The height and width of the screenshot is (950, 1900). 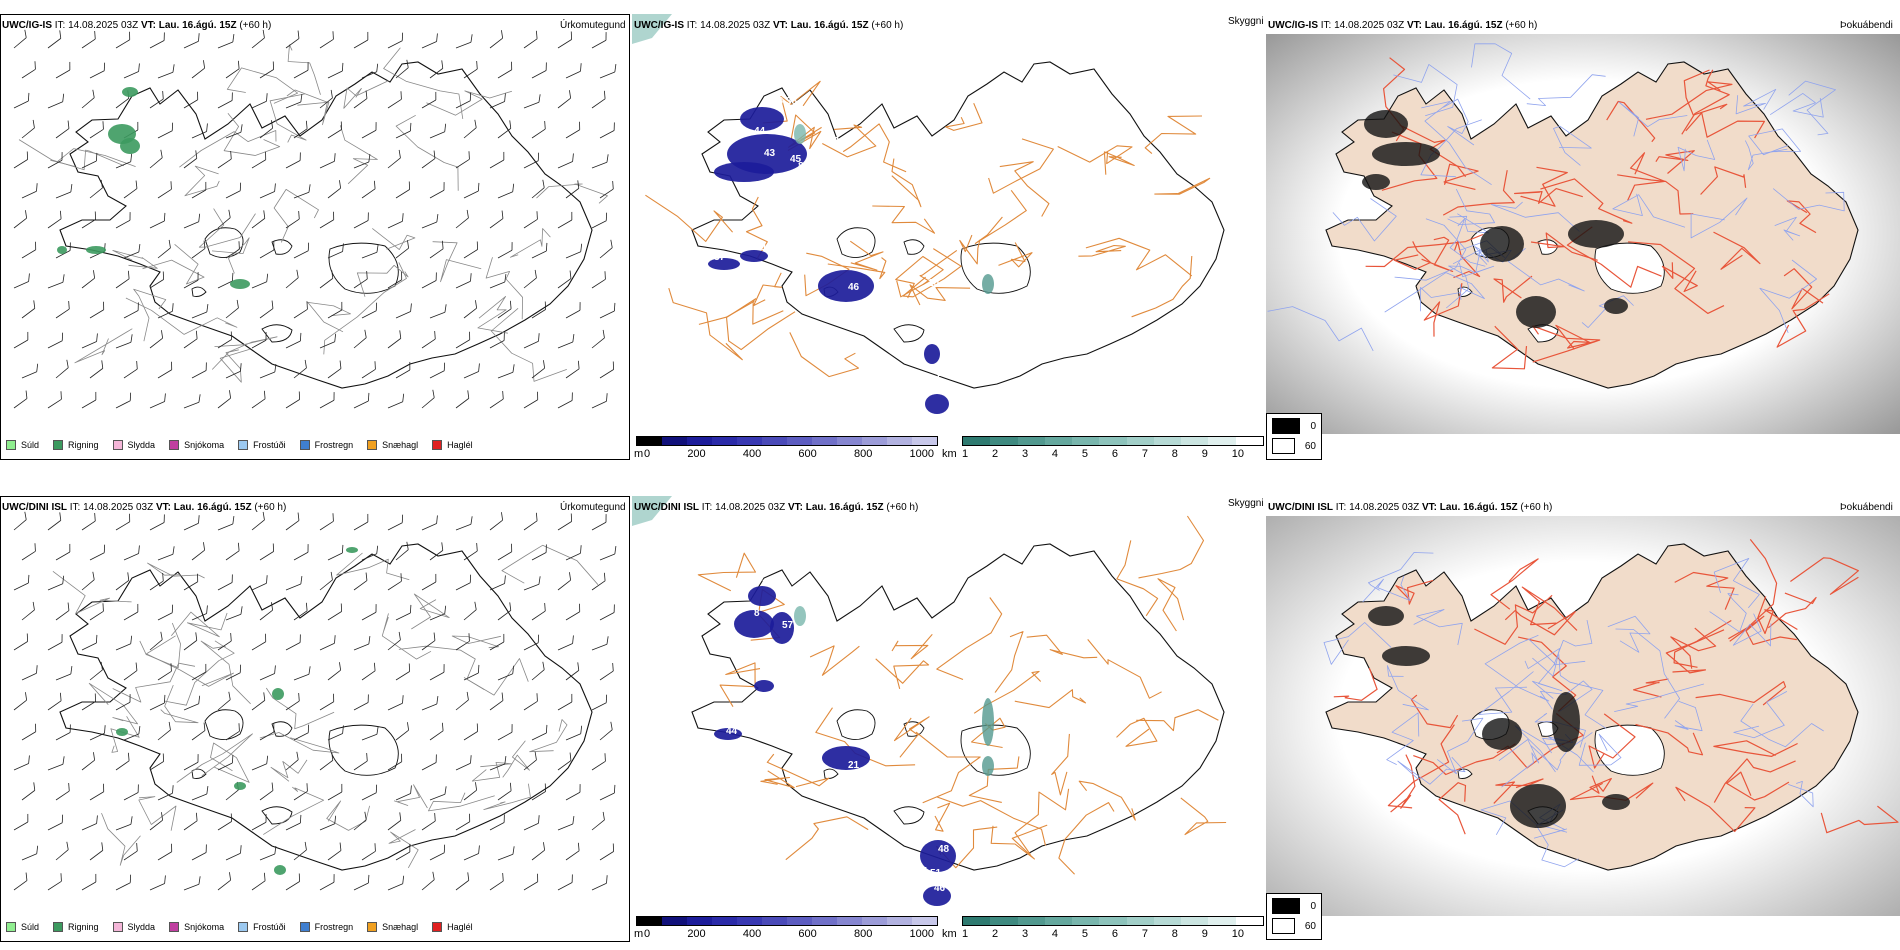 What do you see at coordinates (334, 927) in the screenshot?
I see `legend-label: Frostregn` at bounding box center [334, 927].